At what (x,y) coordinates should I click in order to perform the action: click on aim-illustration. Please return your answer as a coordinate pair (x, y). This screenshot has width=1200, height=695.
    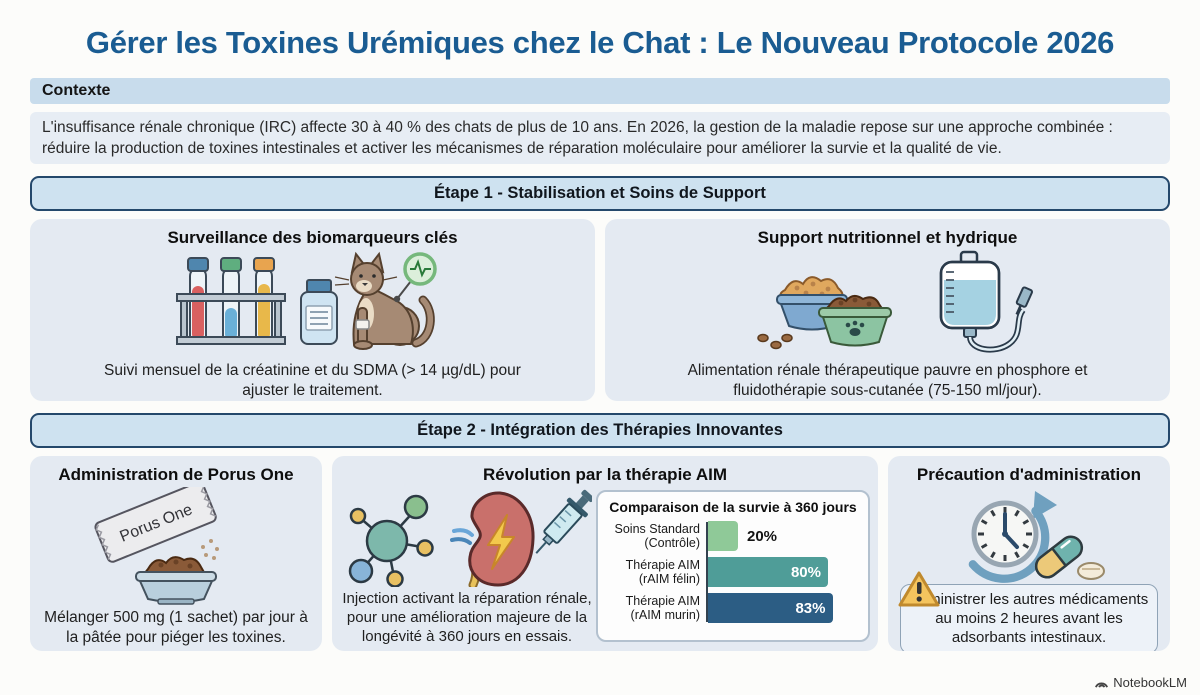
    Looking at the image, I should click on (470, 538).